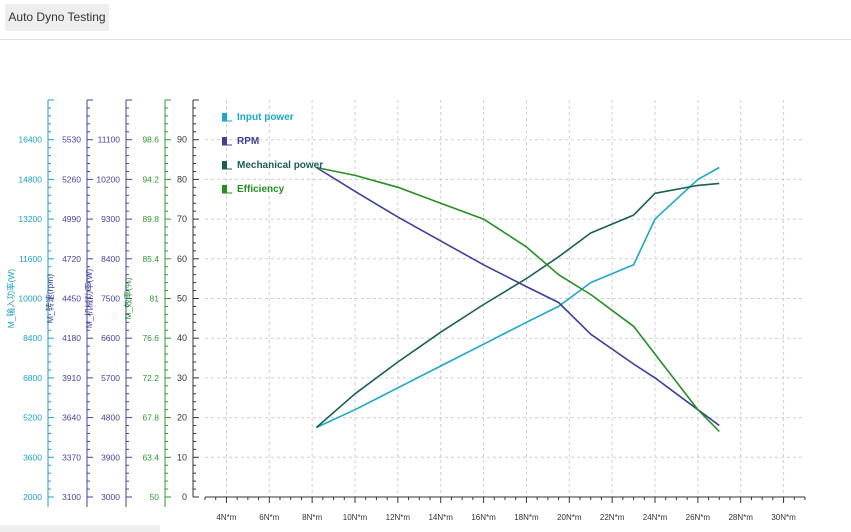 This screenshot has width=851, height=532. What do you see at coordinates (110, 497) in the screenshot?
I see `y-axis-tick-label: 3000` at bounding box center [110, 497].